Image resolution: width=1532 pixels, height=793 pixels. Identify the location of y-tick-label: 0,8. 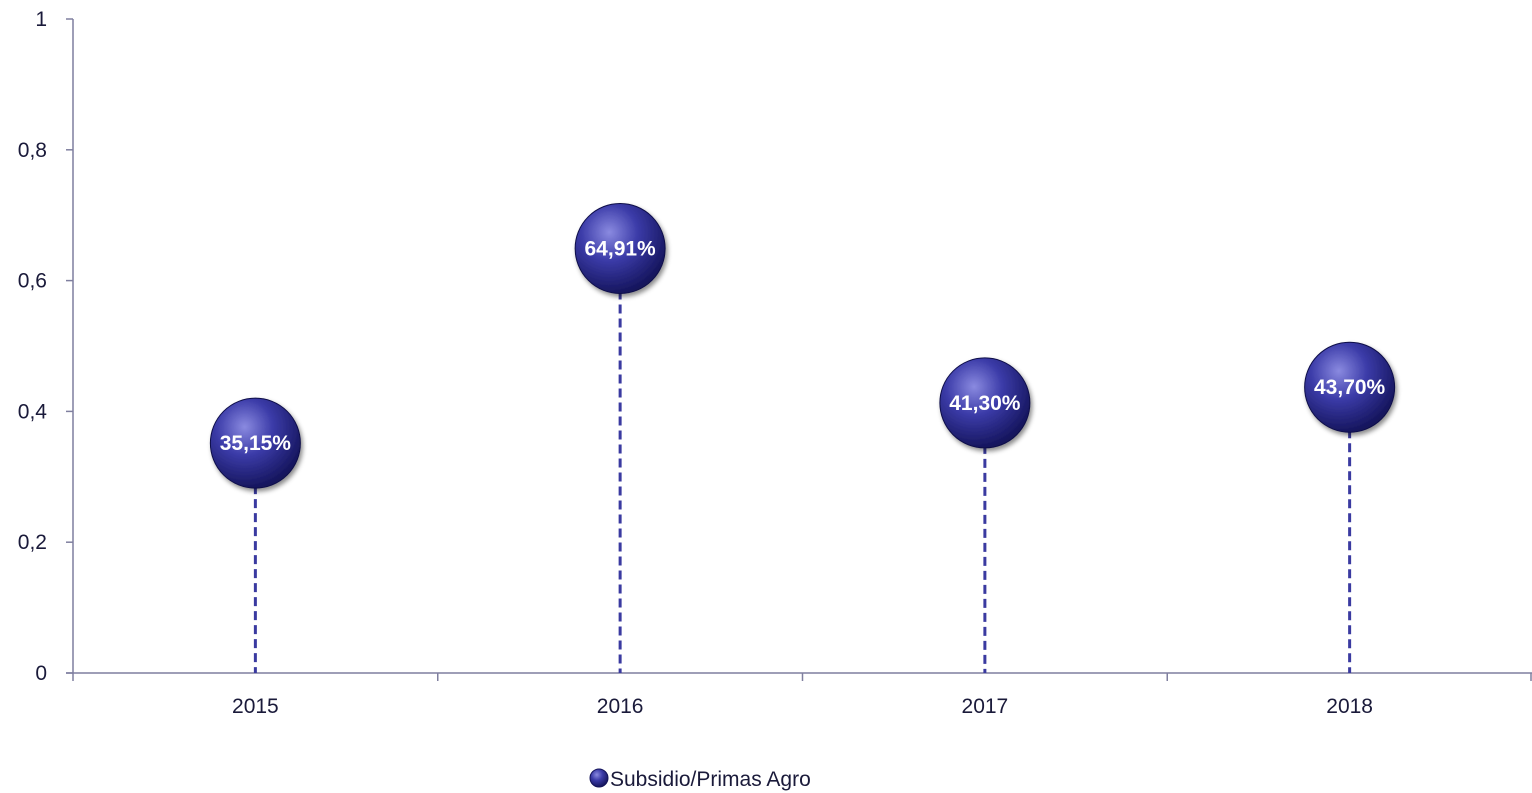
(32, 150).